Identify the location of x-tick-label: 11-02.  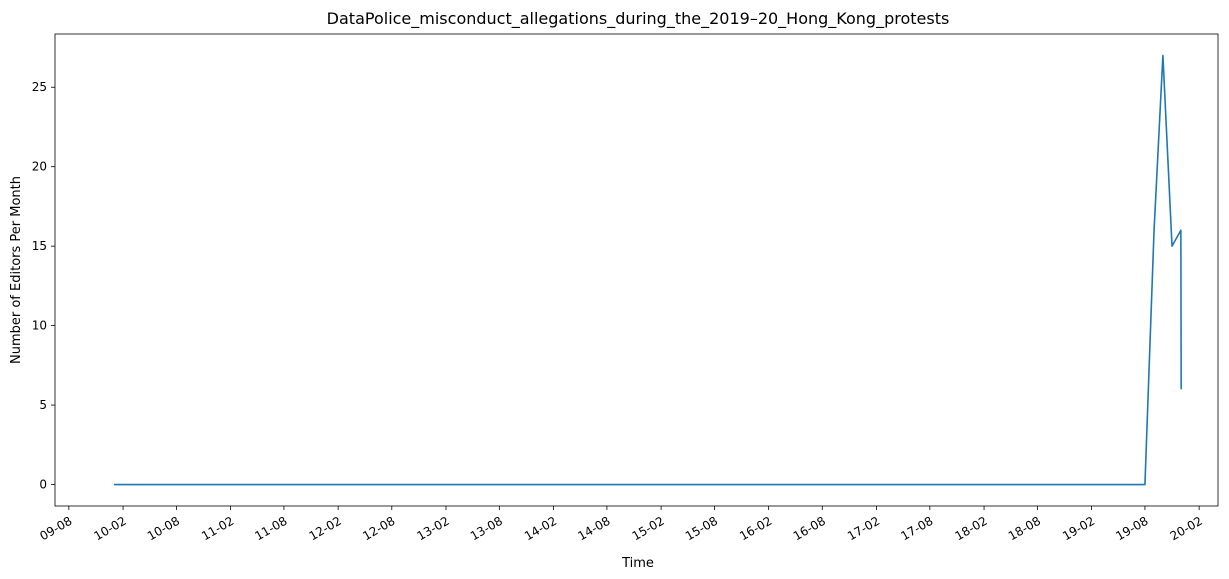
(217, 529).